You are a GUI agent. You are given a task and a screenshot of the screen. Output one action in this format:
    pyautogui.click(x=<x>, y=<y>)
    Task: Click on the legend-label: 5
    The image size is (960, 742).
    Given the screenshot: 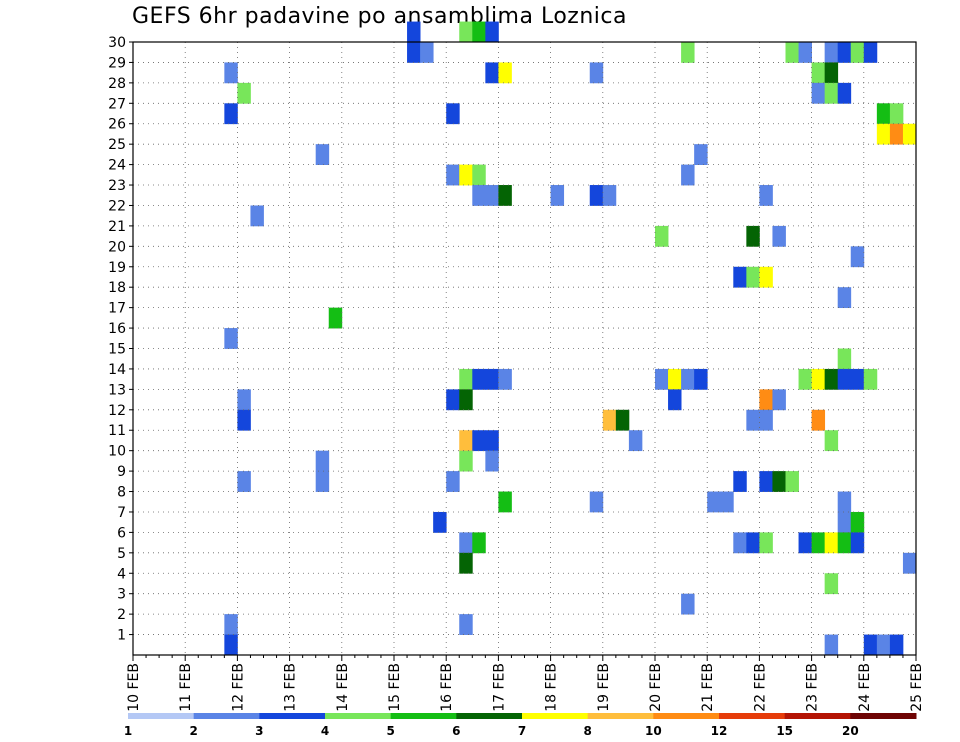 What is the action you would take?
    pyautogui.click(x=390, y=731)
    